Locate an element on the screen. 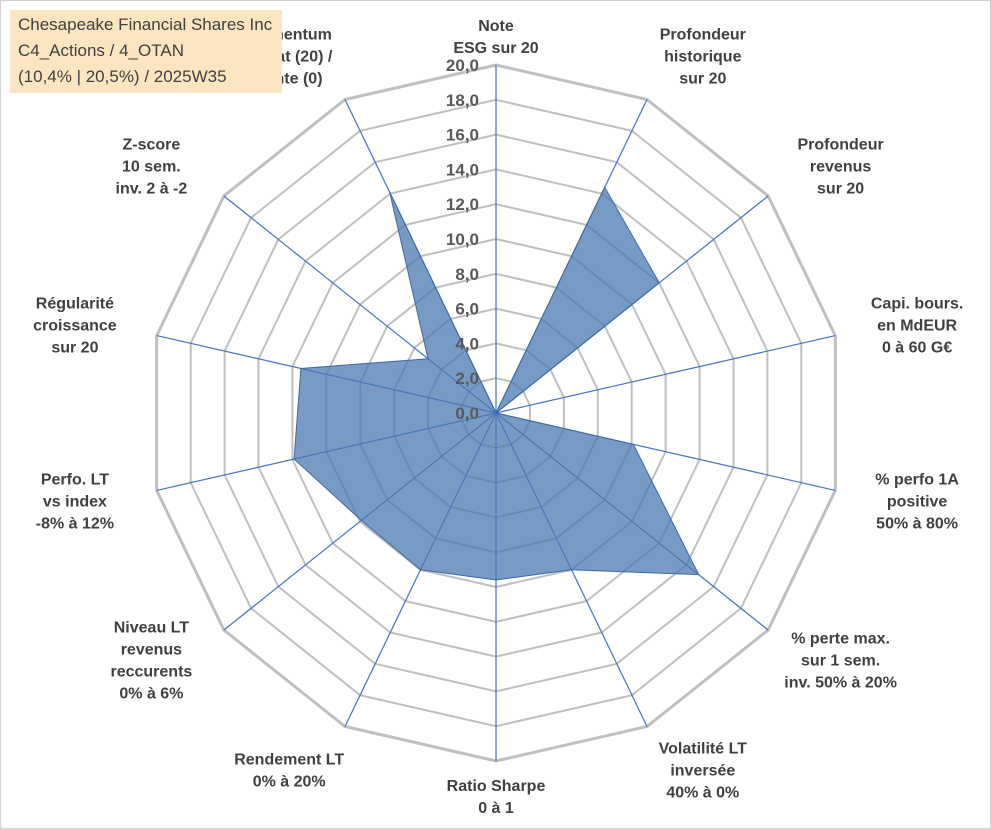 Image resolution: width=991 pixels, height=829 pixels. category-label-line: sur 1 sem. is located at coordinates (840, 660).